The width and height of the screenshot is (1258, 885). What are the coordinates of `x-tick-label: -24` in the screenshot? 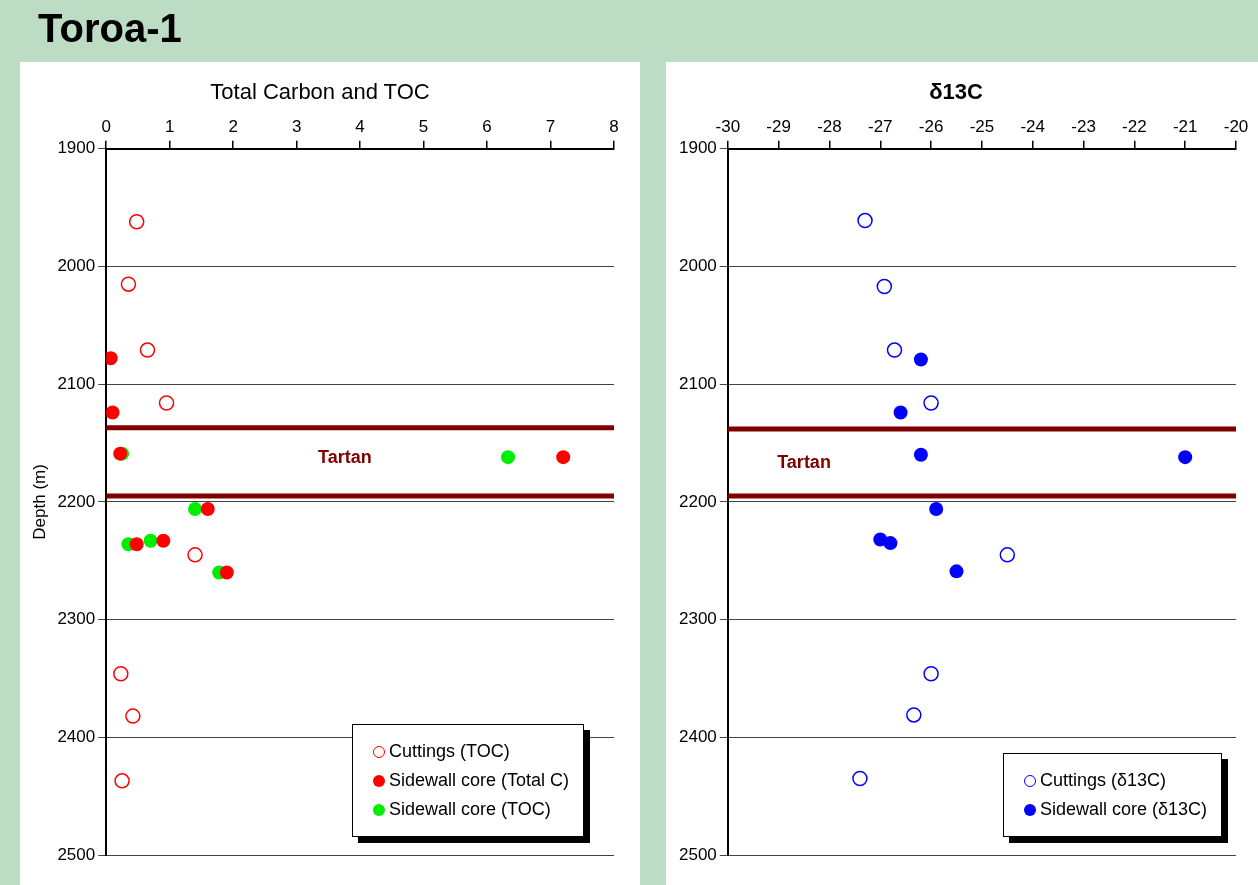 It's located at (1033, 127).